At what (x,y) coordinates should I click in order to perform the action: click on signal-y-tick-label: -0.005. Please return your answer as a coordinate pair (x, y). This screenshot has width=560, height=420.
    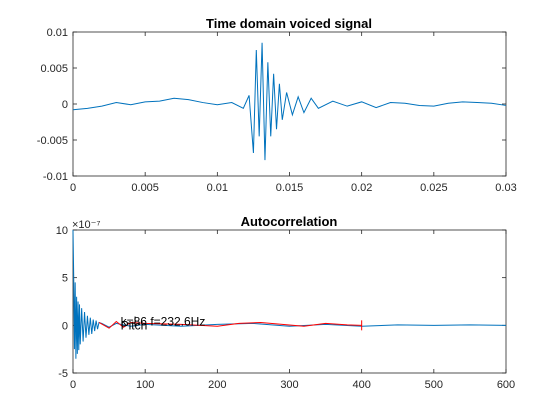
    Looking at the image, I should click on (52, 141).